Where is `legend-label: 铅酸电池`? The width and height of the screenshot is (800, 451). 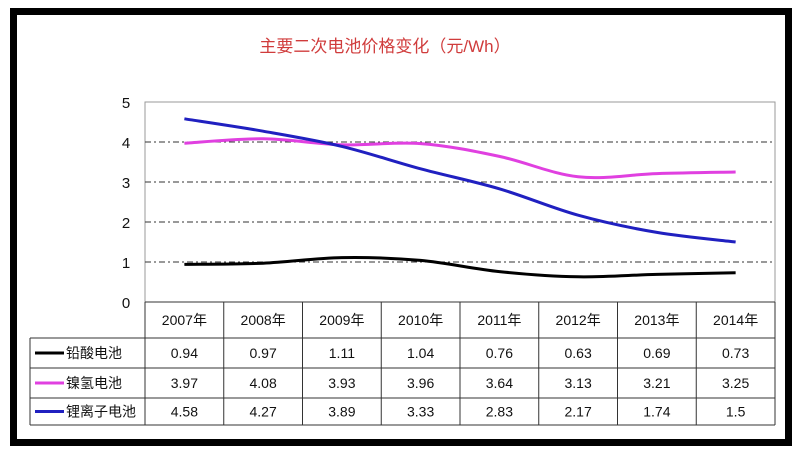 legend-label: 铅酸电池 is located at coordinates (94, 353).